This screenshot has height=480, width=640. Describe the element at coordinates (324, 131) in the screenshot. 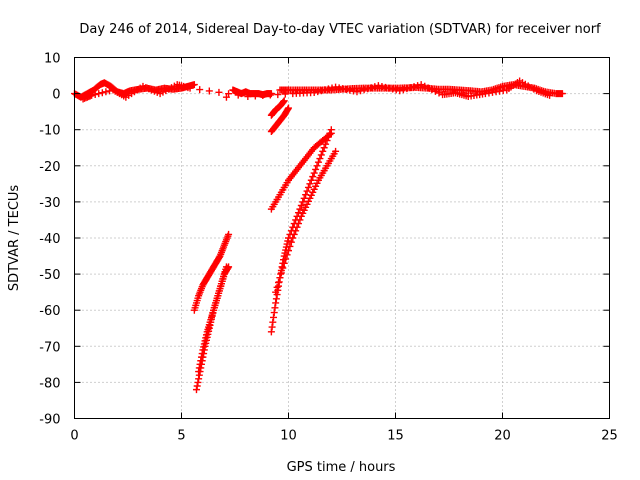

I see `y-tick: -10` at that location.